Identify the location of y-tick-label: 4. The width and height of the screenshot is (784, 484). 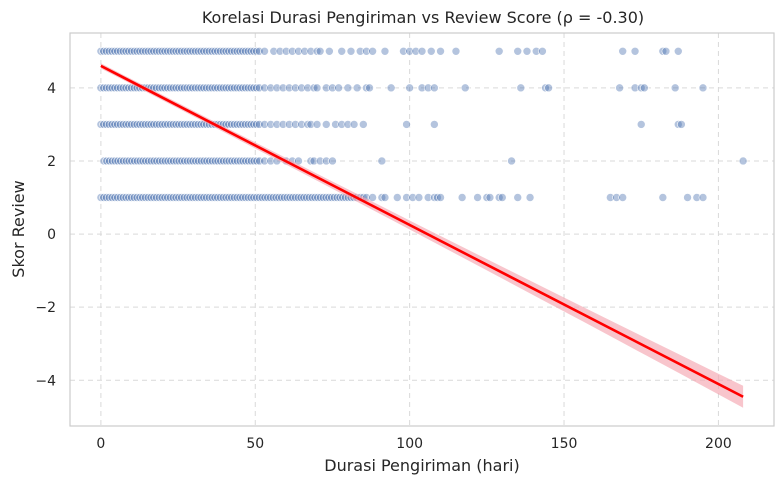
(51, 89).